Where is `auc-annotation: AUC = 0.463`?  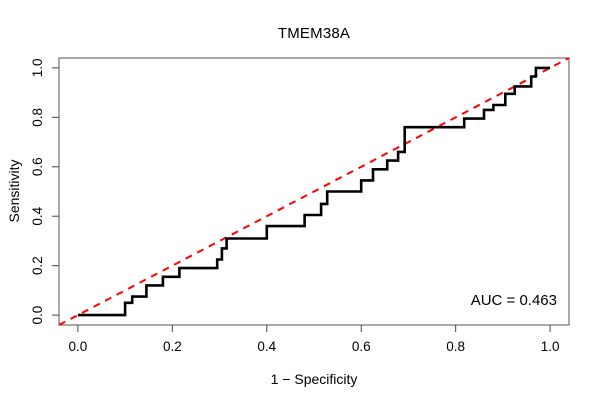 auc-annotation: AUC = 0.463 is located at coordinates (513, 300).